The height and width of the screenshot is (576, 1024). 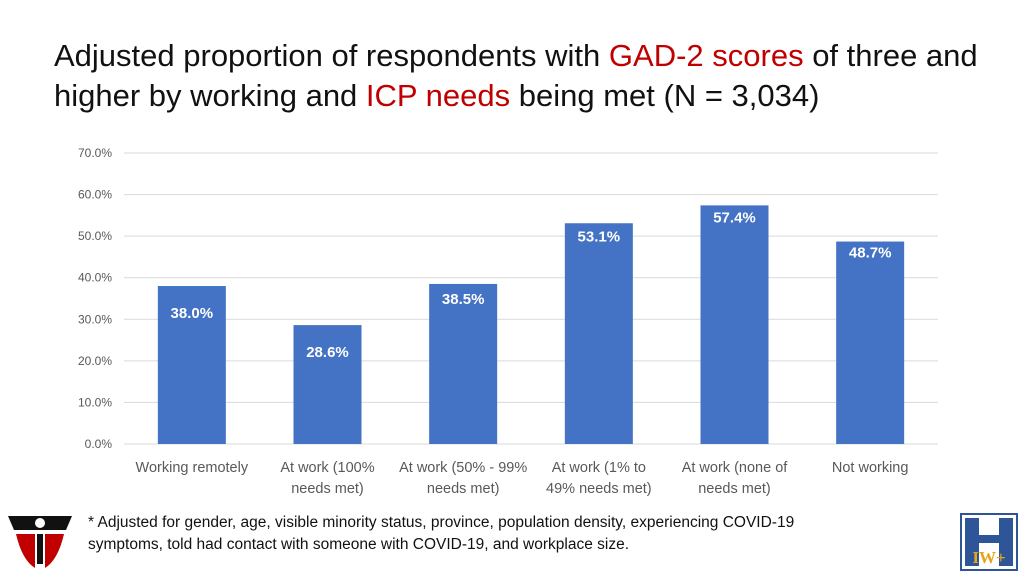 I want to click on data-label: 38.5%, so click(x=463, y=299).